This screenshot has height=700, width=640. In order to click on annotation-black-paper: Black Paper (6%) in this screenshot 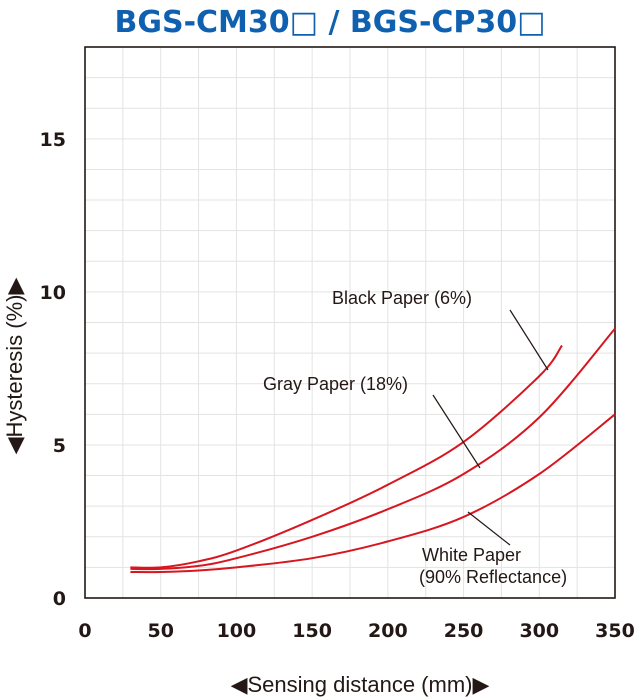, I will do `click(402, 298)`.